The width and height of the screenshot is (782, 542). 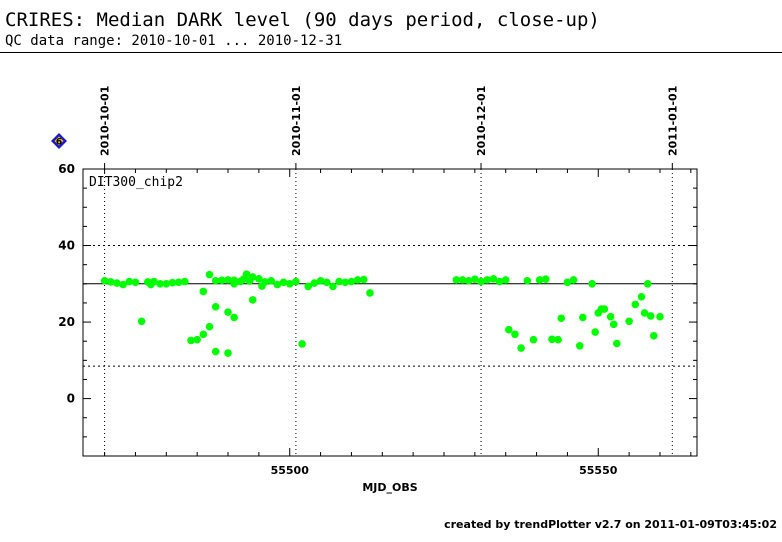 What do you see at coordinates (66, 246) in the screenshot?
I see `y-tick-label: 40` at bounding box center [66, 246].